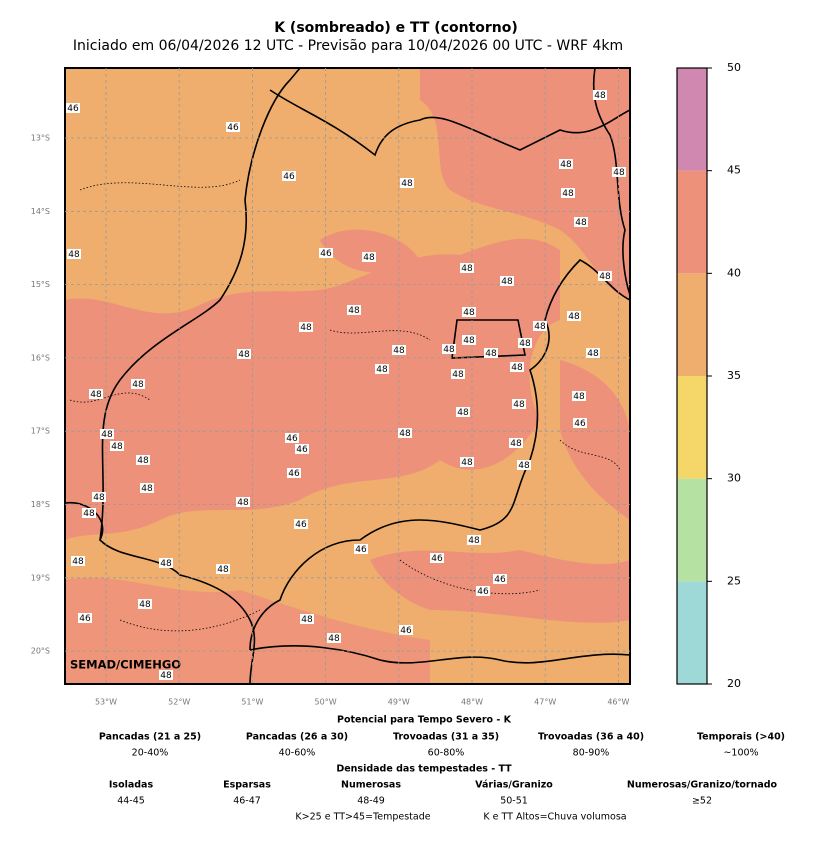  I want to click on colorbar-tick-label: 40, so click(734, 272).